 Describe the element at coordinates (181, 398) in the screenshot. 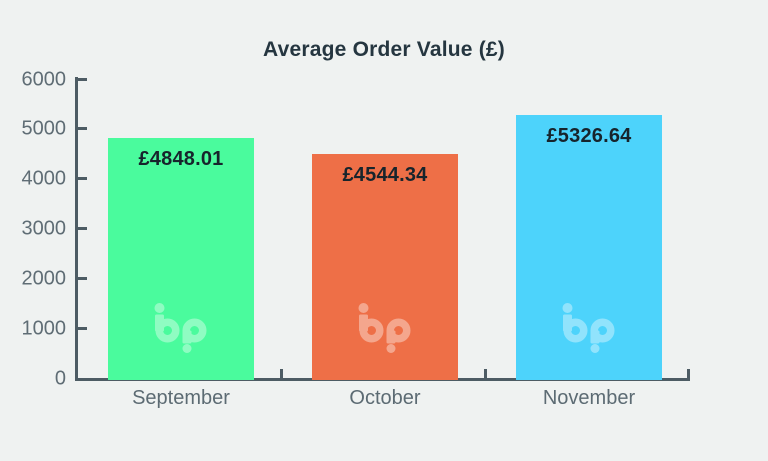

I see `x-category-label: September` at that location.